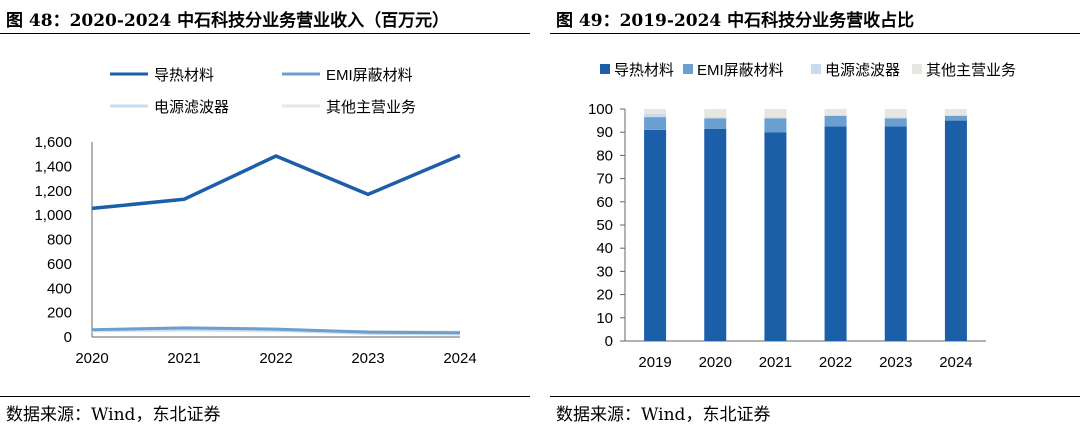 The image size is (1080, 430). I want to click on y-tick-label: 1,600, so click(53, 142).